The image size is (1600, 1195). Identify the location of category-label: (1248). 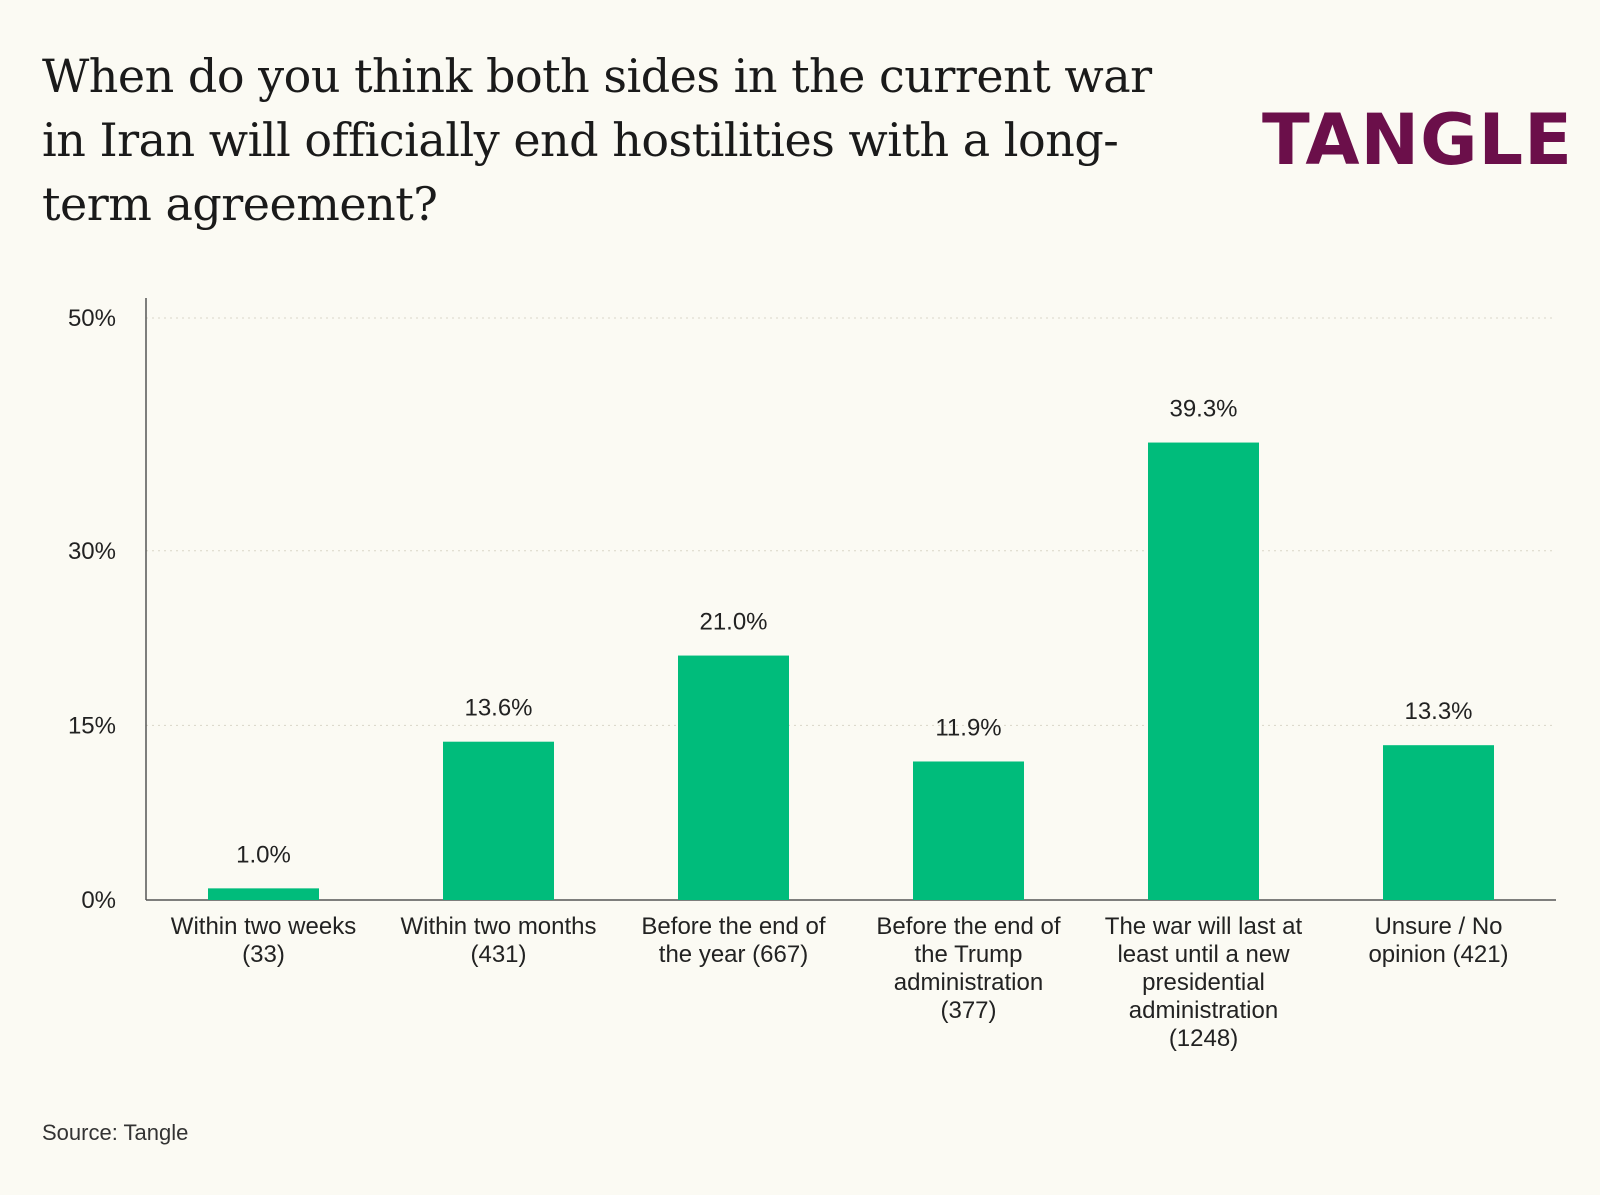
(1203, 1038).